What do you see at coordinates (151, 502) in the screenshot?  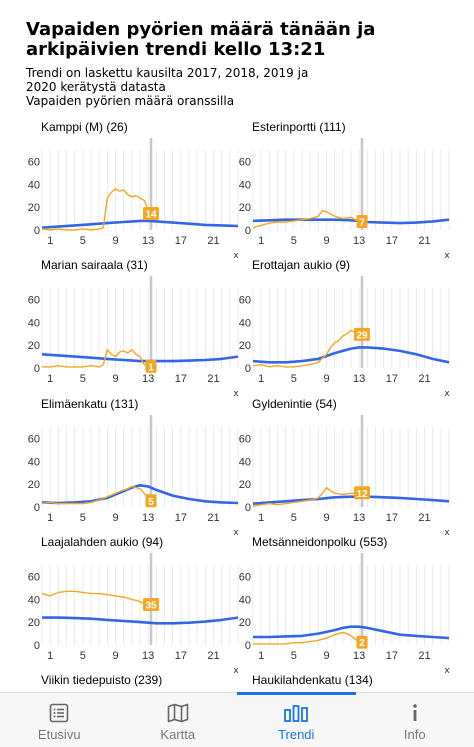 I see `value-badge-label: 5` at bounding box center [151, 502].